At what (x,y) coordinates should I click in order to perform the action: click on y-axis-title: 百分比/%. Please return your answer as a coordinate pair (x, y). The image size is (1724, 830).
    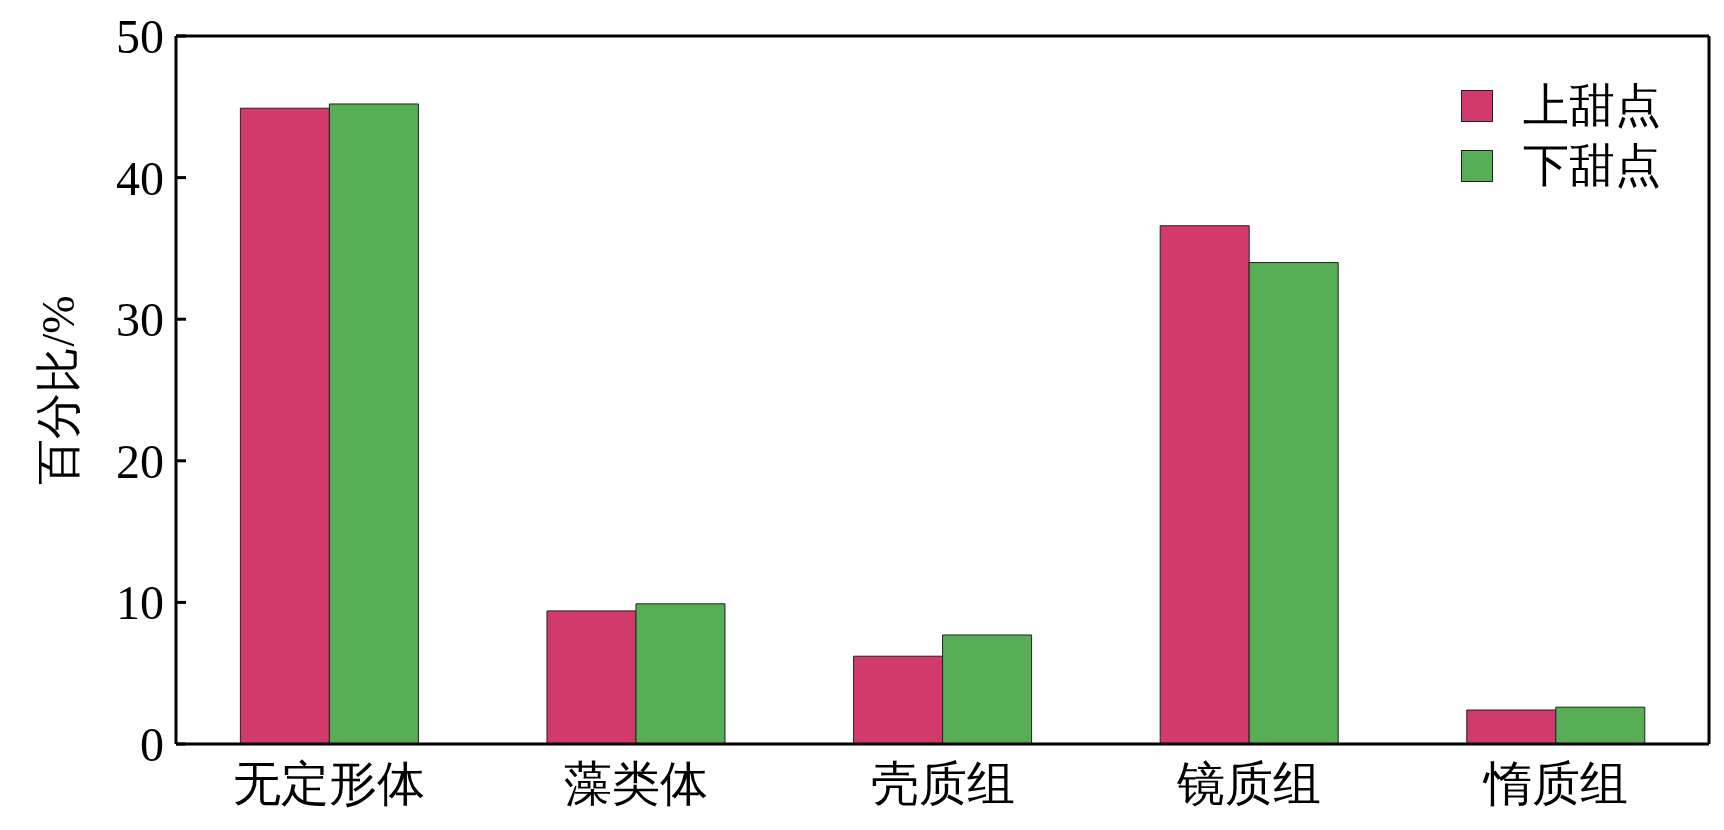
    Looking at the image, I should click on (59, 390).